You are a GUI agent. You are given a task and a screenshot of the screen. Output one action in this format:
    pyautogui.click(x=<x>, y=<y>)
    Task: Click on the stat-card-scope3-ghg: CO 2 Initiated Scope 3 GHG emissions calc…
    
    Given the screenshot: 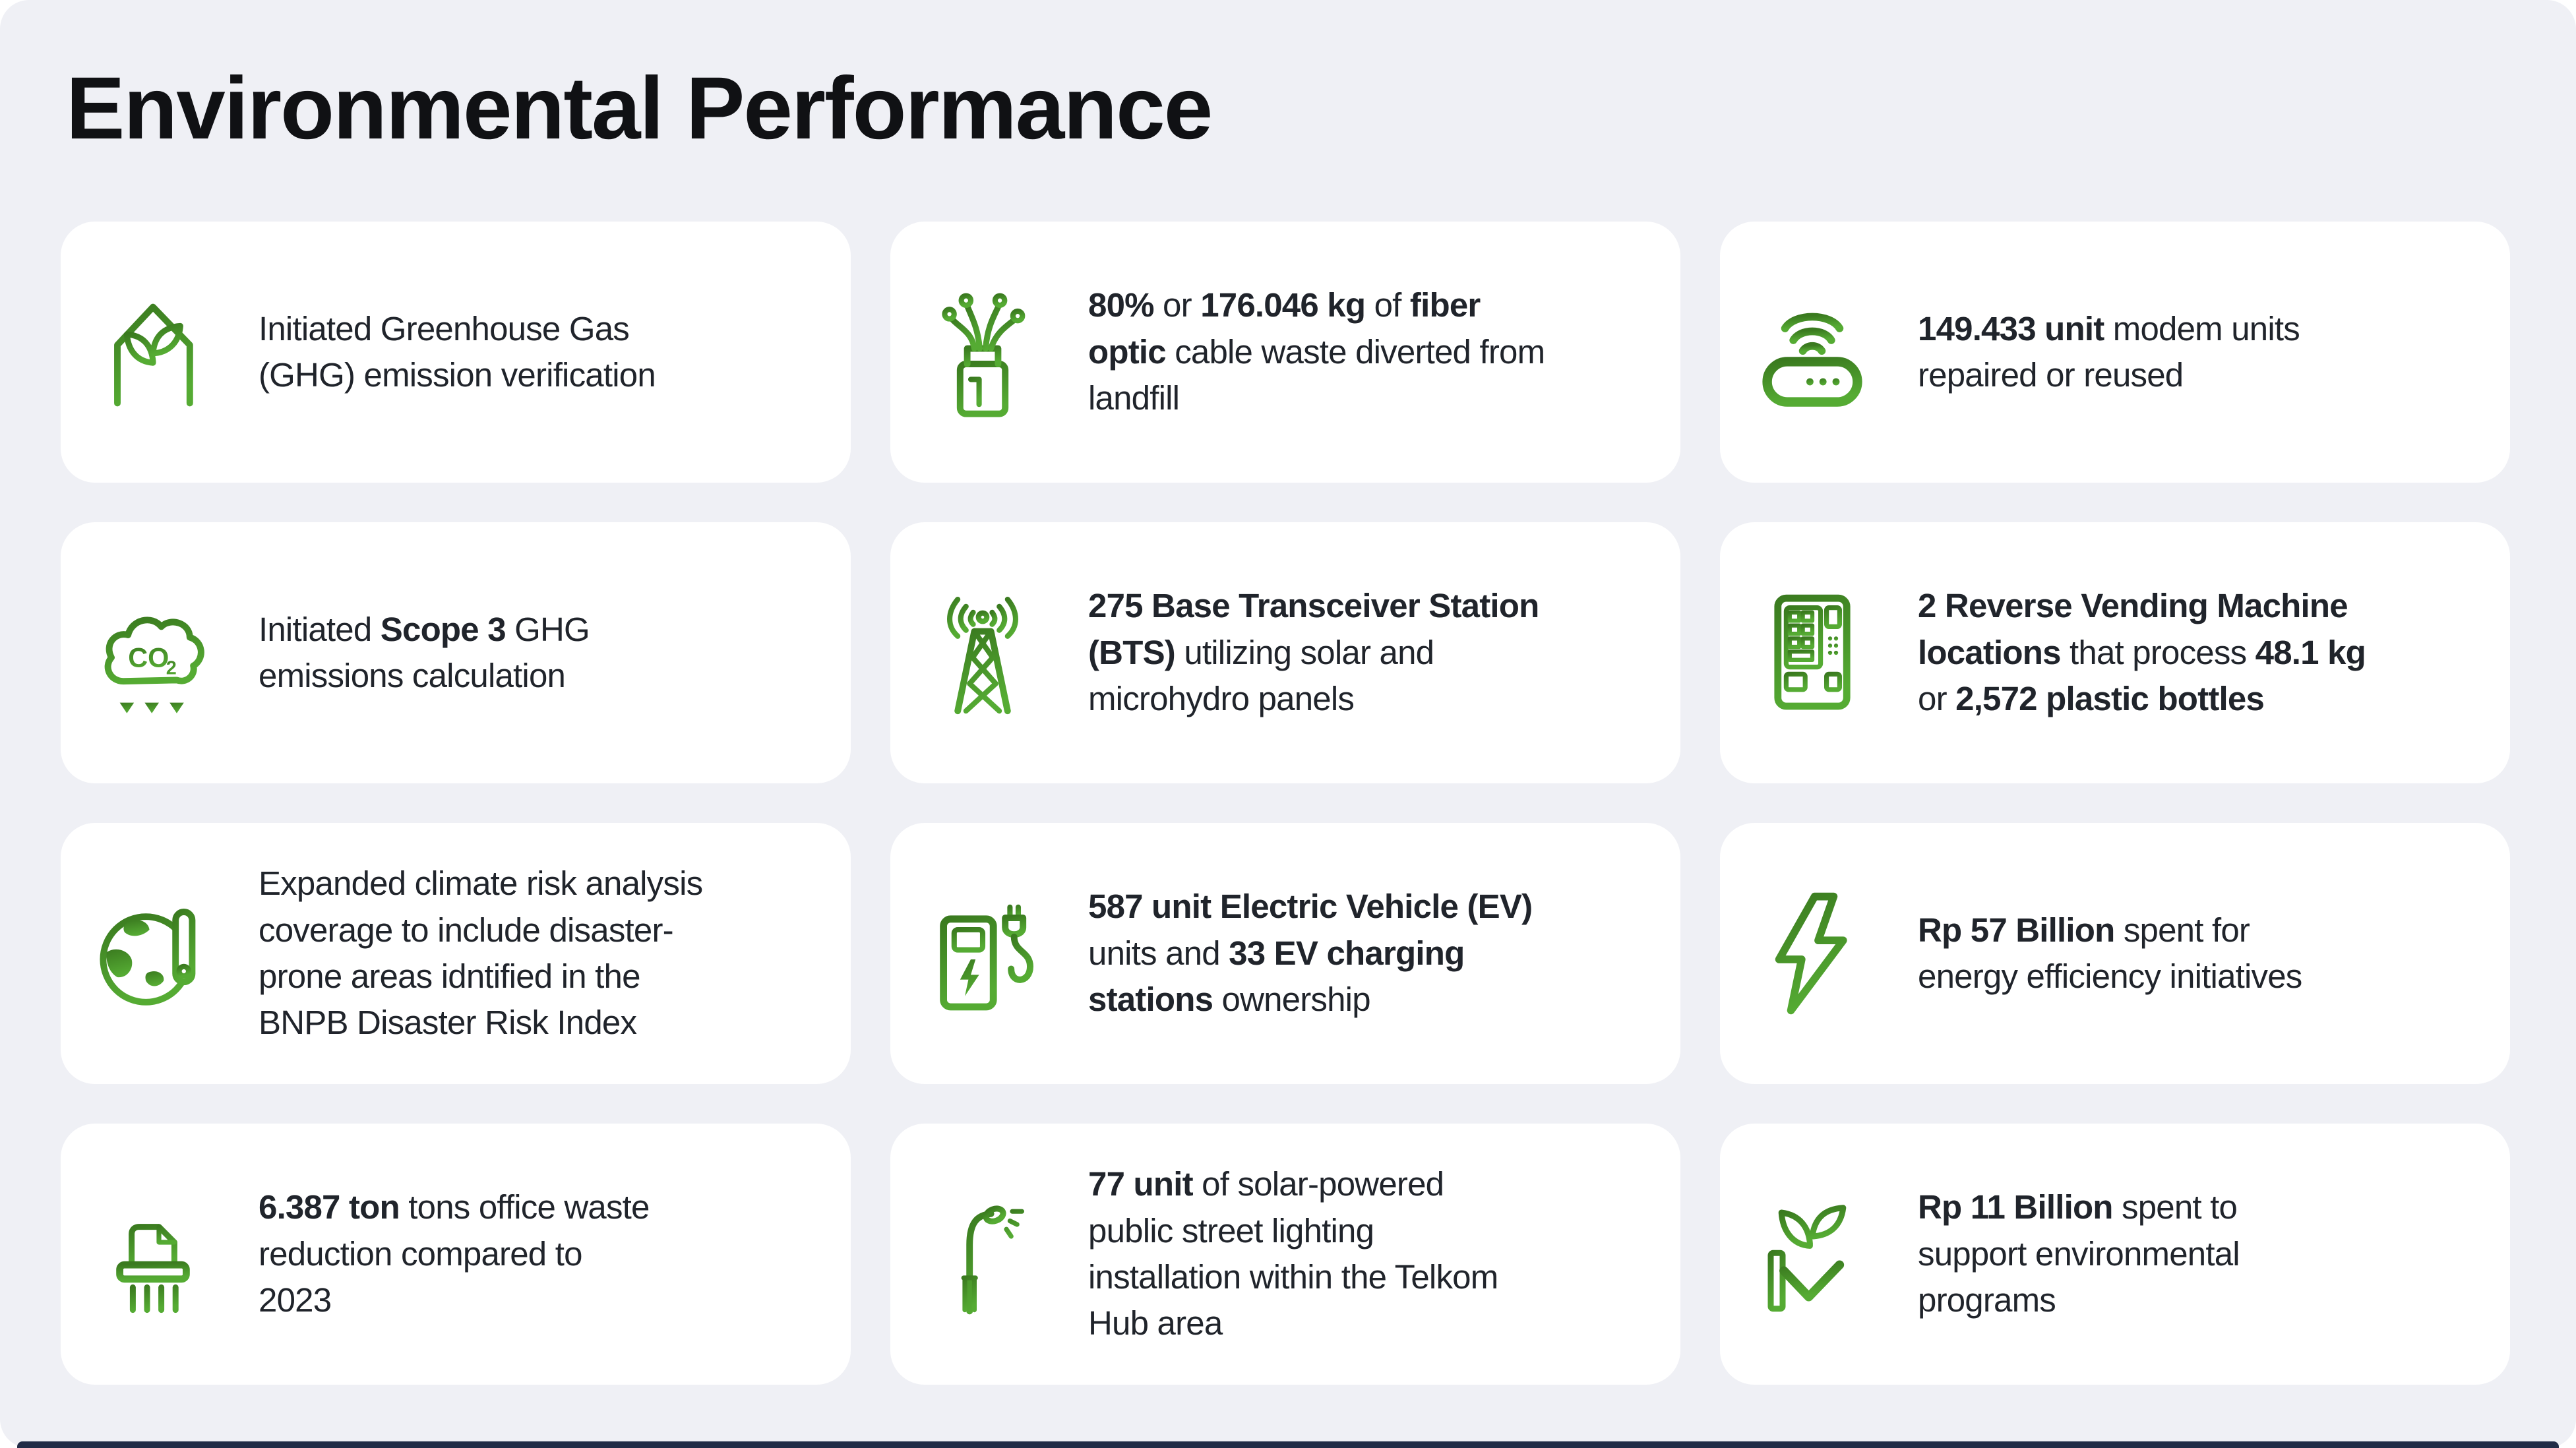 What is the action you would take?
    pyautogui.click(x=456, y=653)
    